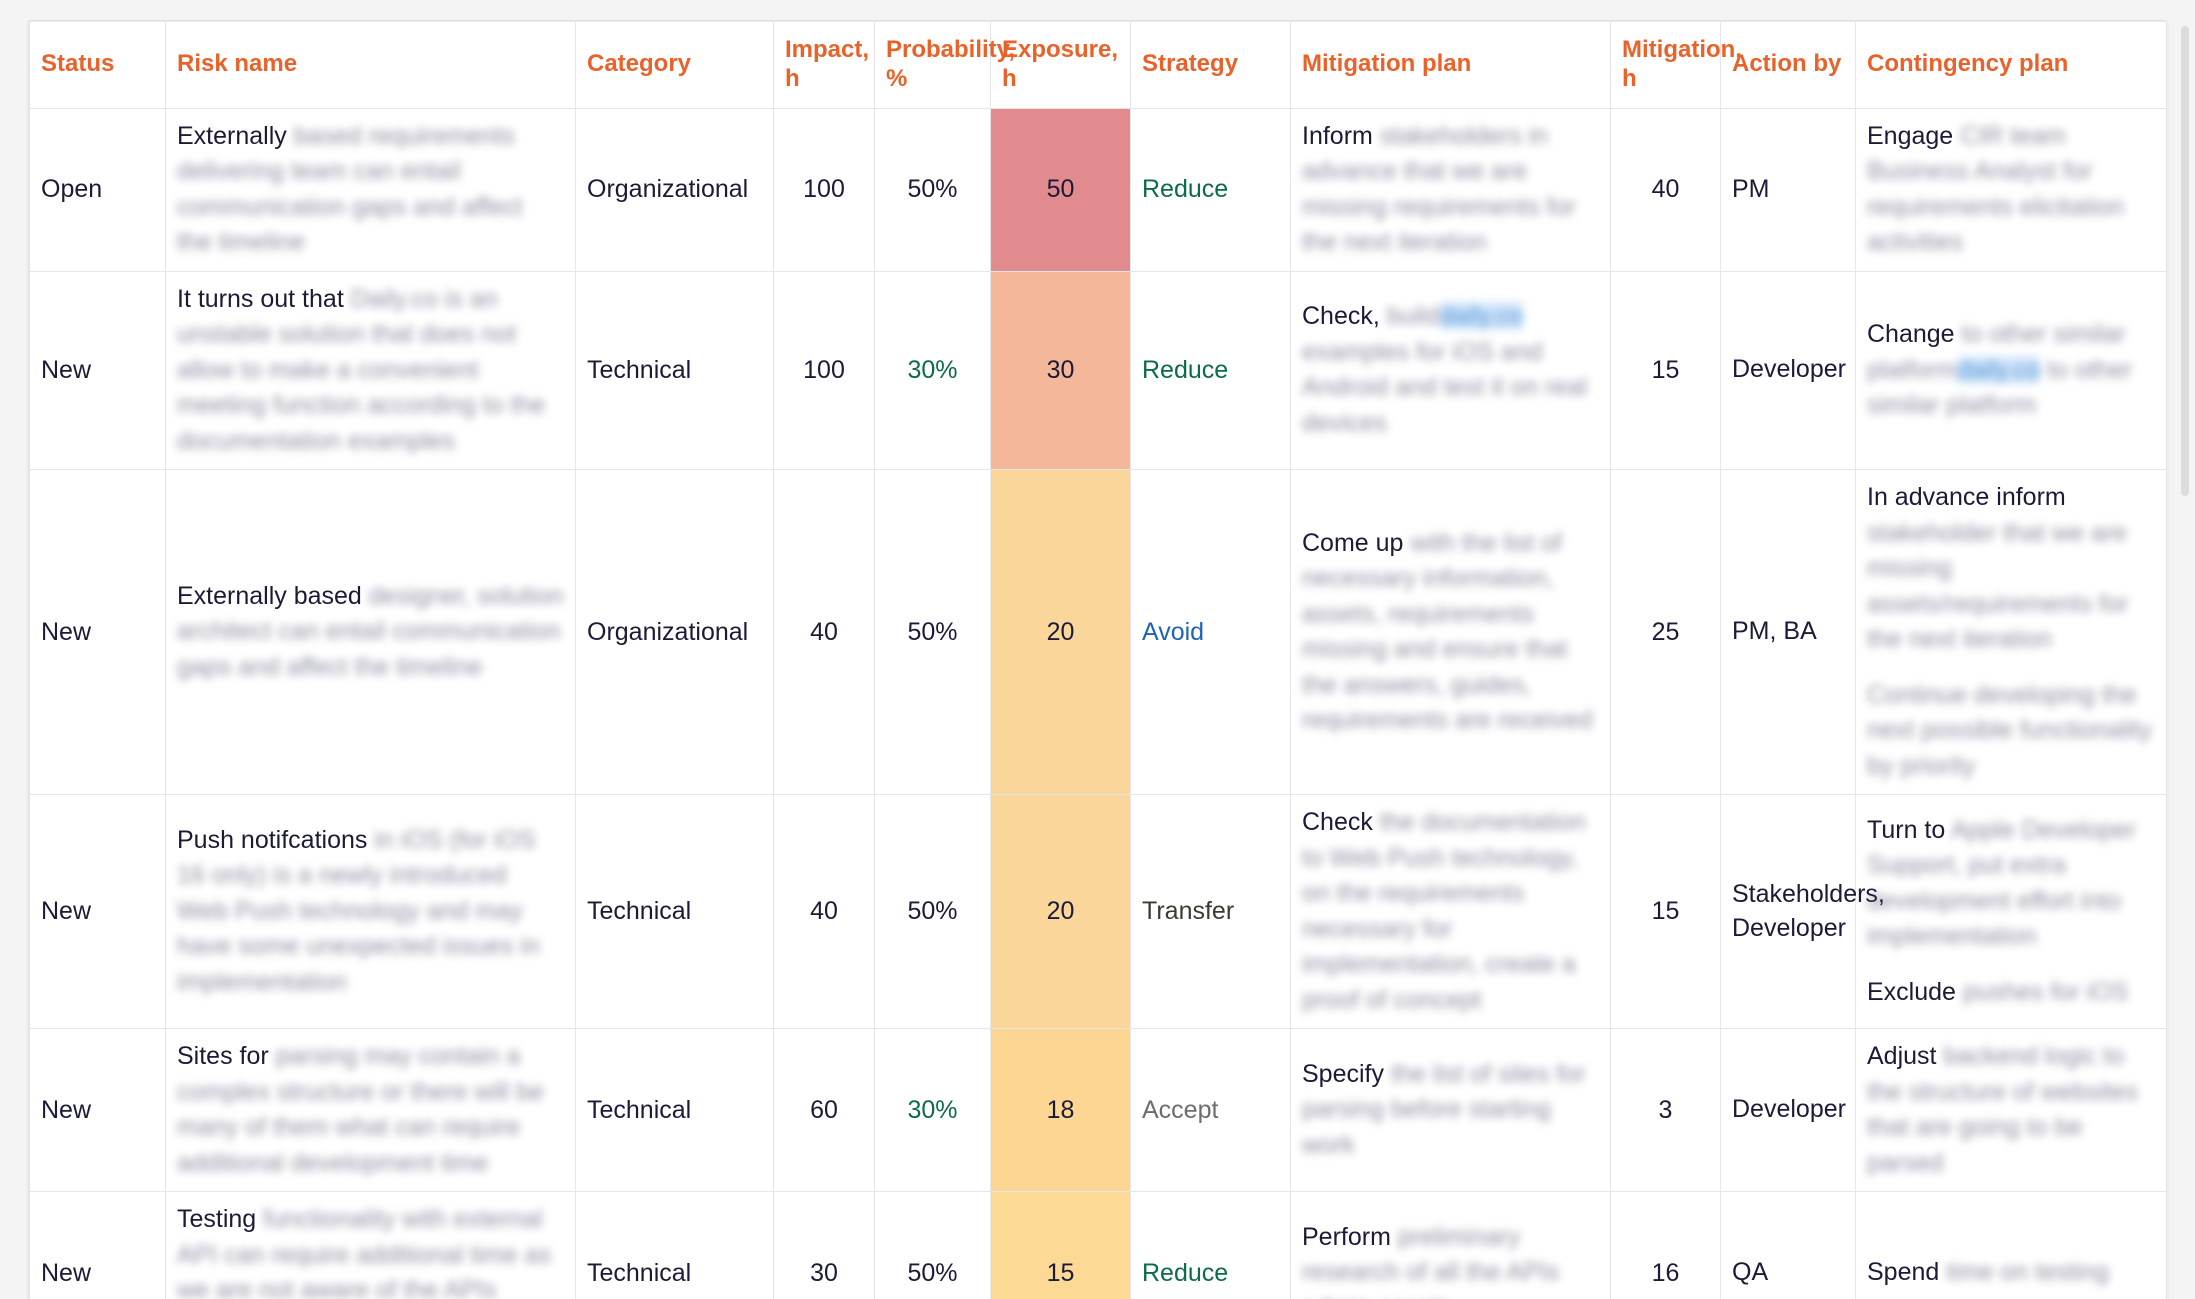  I want to click on redacted-text: to other similar platform, so click(1999, 387).